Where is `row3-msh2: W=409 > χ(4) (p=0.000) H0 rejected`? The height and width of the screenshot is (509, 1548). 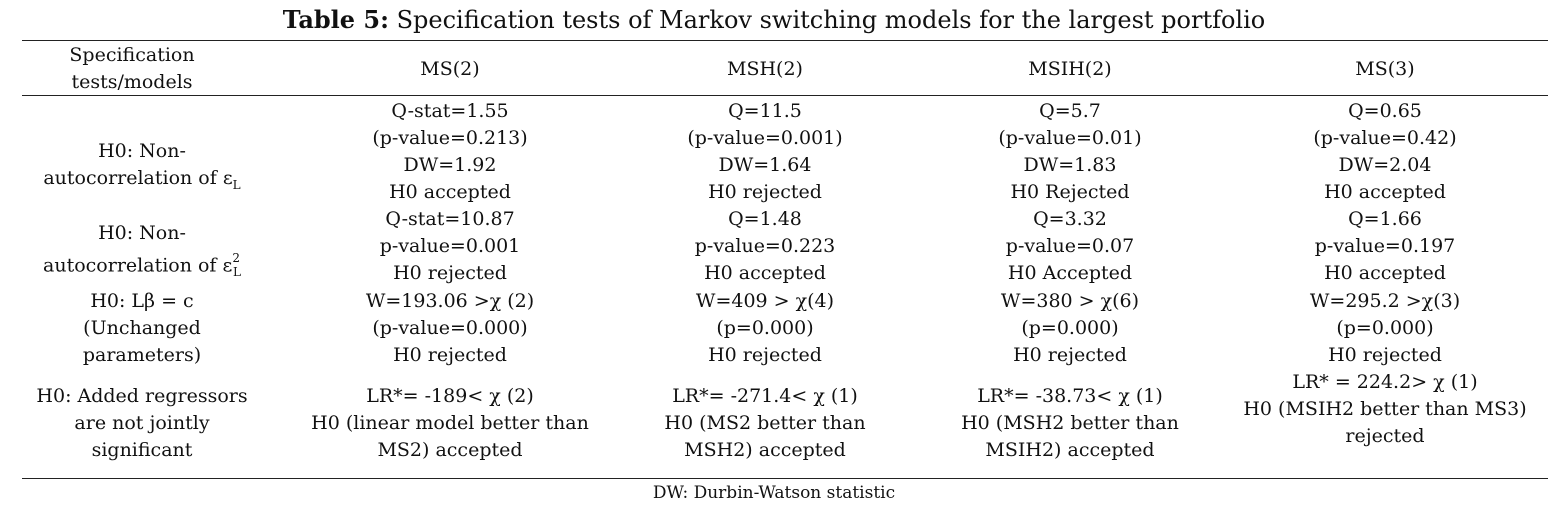 row3-msh2: W=409 > χ(4) (p=0.000) H0 rejected is located at coordinates (765, 328).